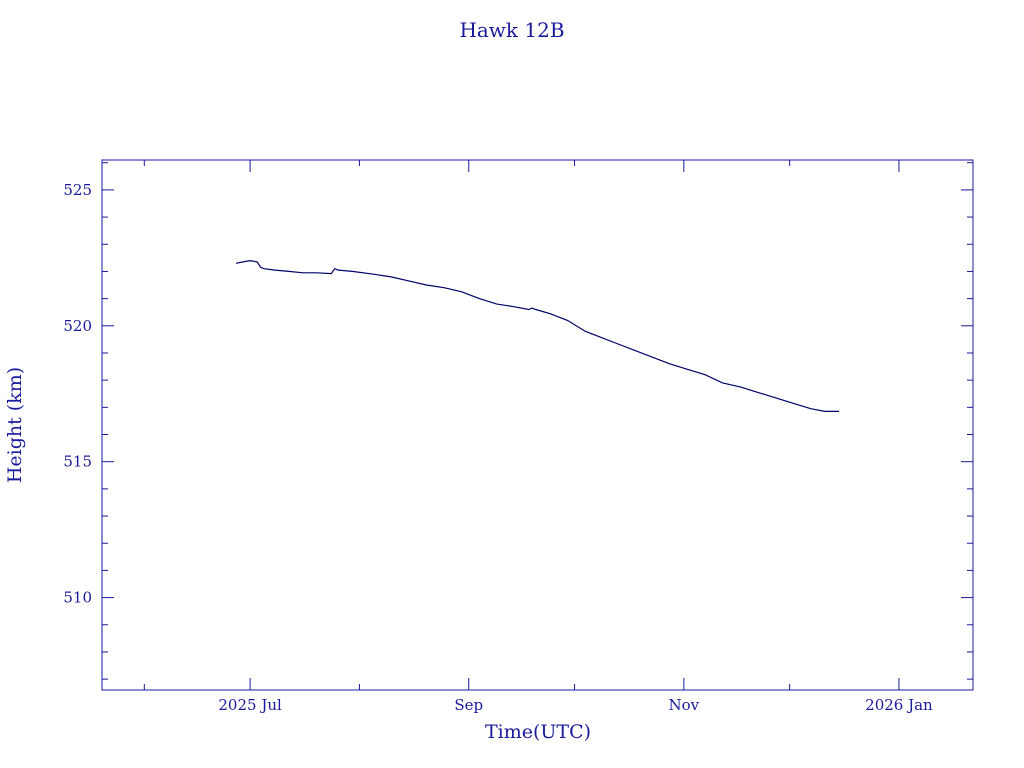 This screenshot has height=768, width=1024. What do you see at coordinates (77, 598) in the screenshot?
I see `y-tick-label: 510` at bounding box center [77, 598].